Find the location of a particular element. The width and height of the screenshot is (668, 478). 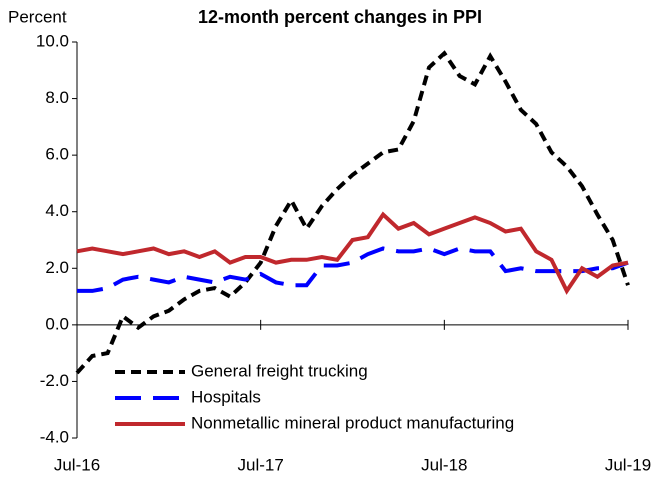

chart-title: 12-month percent changes in PPI is located at coordinates (340, 17).